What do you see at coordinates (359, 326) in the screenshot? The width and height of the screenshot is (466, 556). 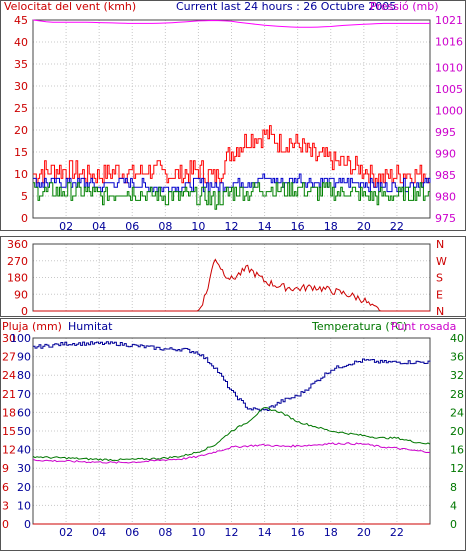 I see `temperature-axis-label: Temperatura (°C)` at bounding box center [359, 326].